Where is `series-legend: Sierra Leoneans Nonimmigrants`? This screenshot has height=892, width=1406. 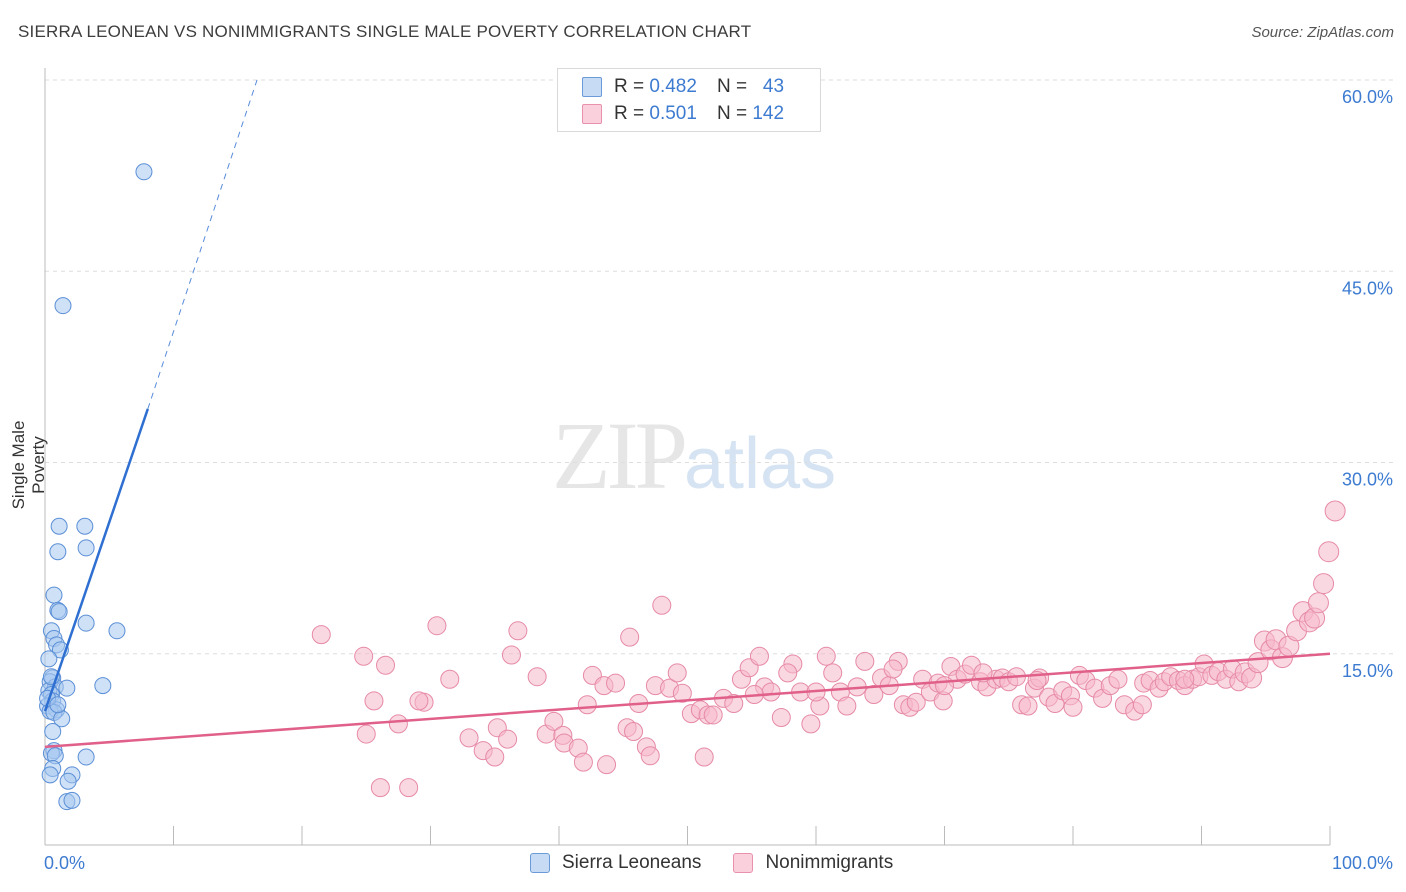 series-legend: Sierra Leoneans Nonimmigrants is located at coordinates (727, 863).